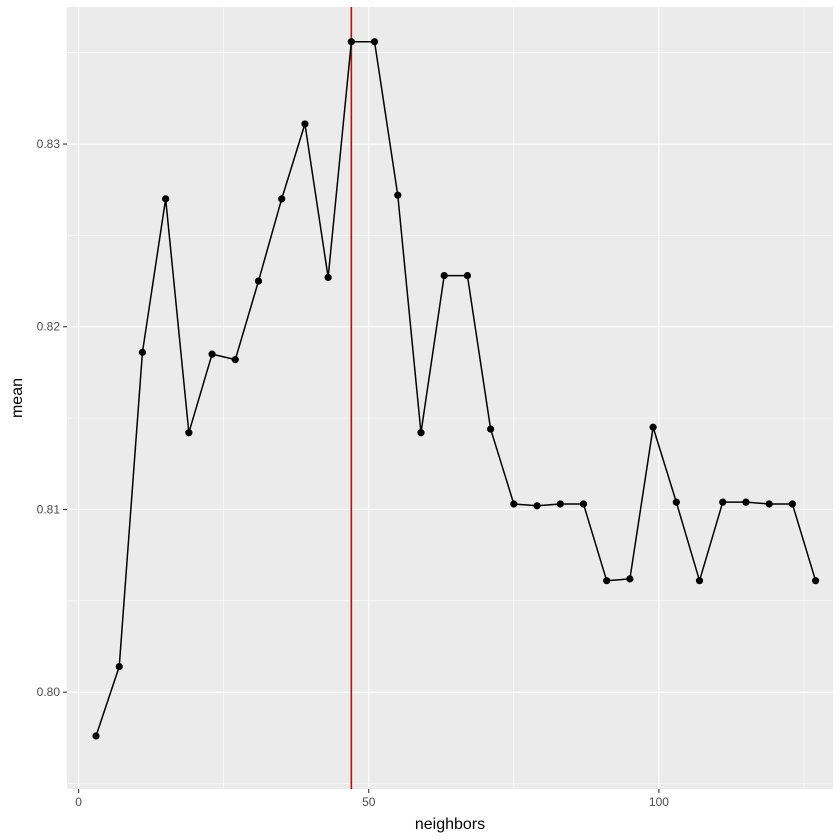 This screenshot has width=840, height=840. I want to click on x-tick-label: 0, so click(78, 802).